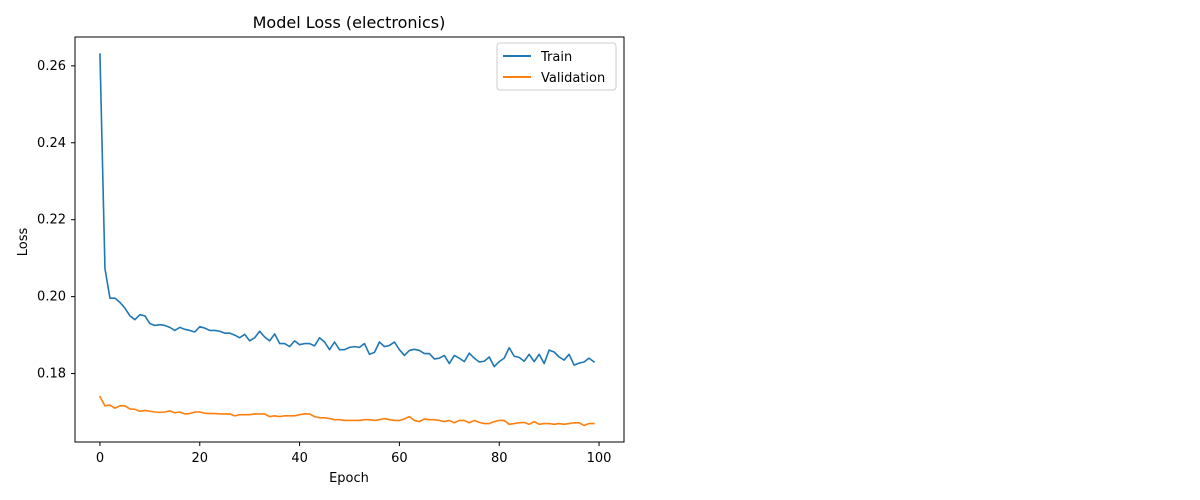 The width and height of the screenshot is (1200, 500). I want to click on y-tick-label: 0.24, so click(51, 143).